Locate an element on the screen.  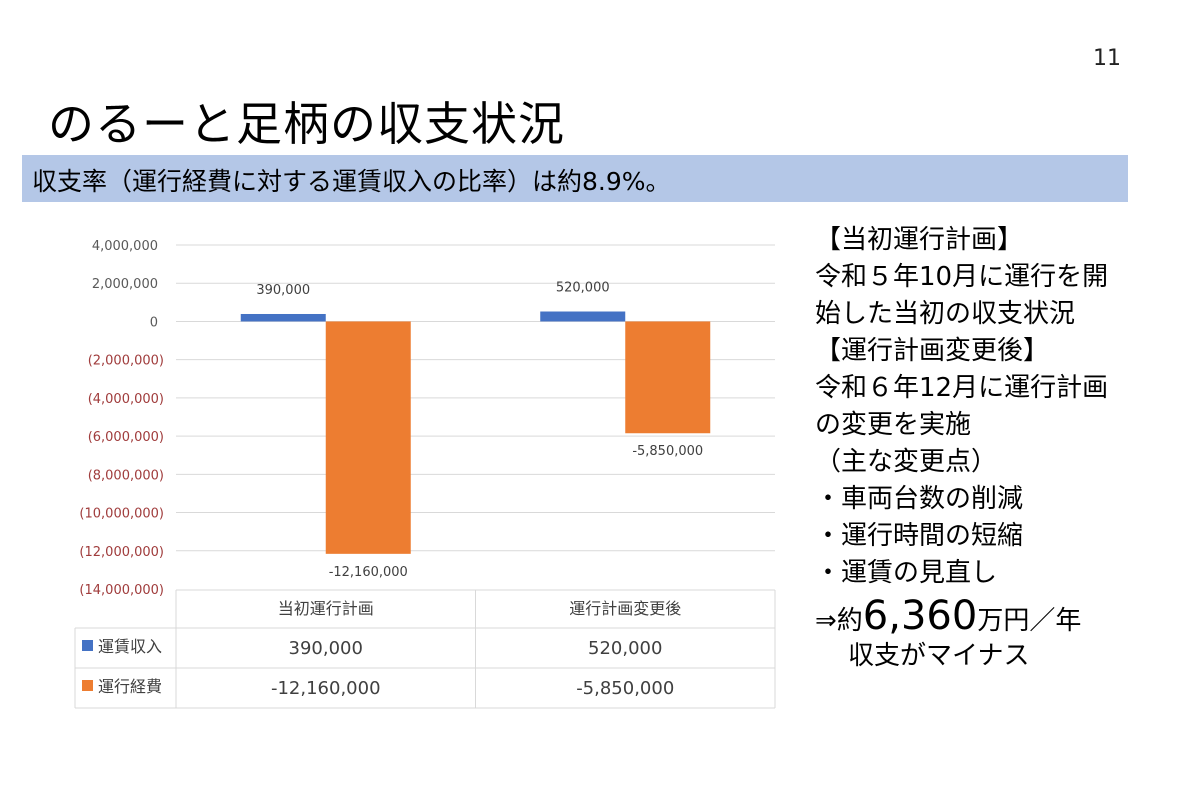
conclusion-prefix: ⇒約 is located at coordinates (839, 621).